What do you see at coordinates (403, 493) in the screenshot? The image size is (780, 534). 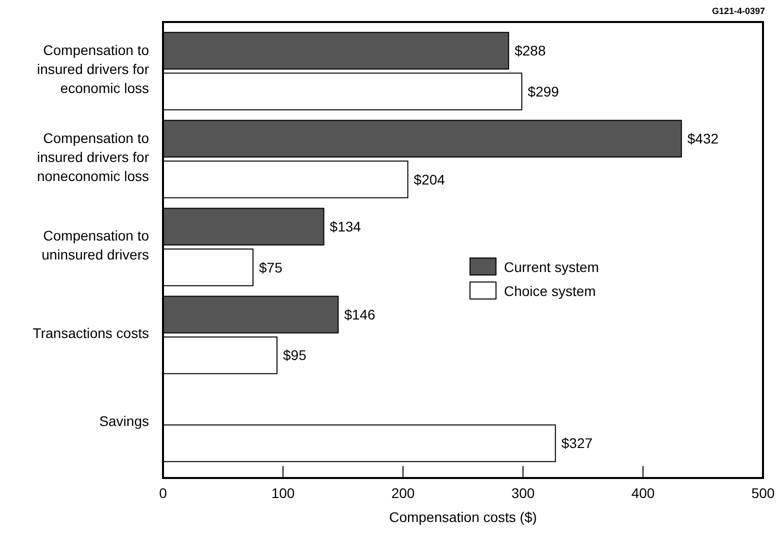 I see `x-tick-label: 200` at bounding box center [403, 493].